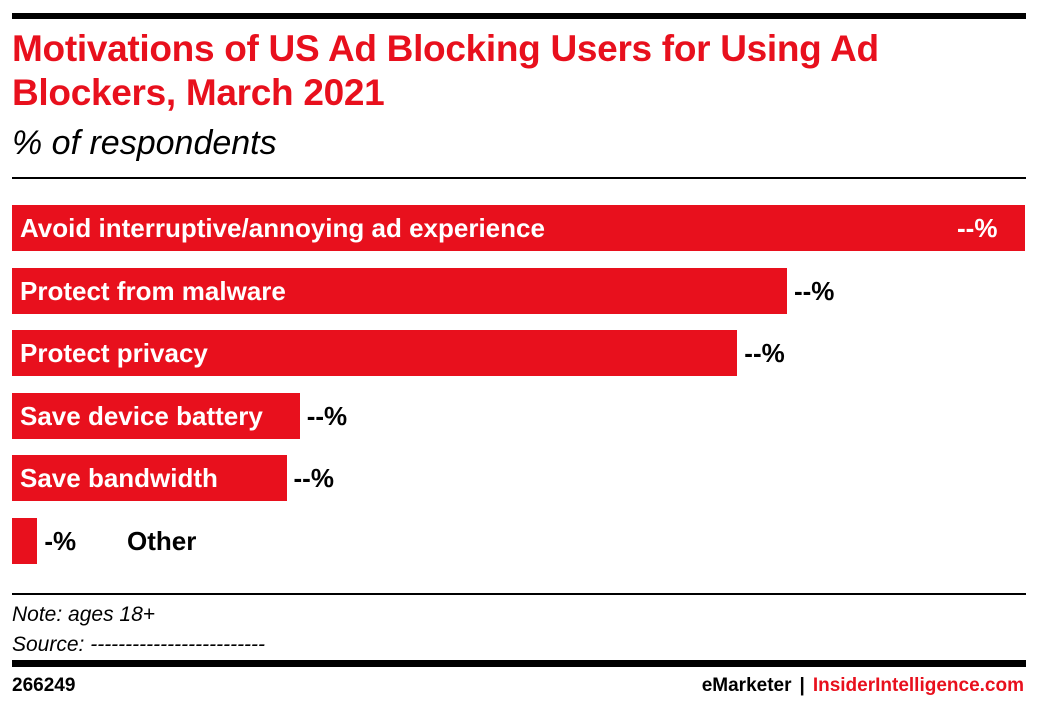 The image size is (1038, 710). I want to click on bottom-rule, so click(519, 663).